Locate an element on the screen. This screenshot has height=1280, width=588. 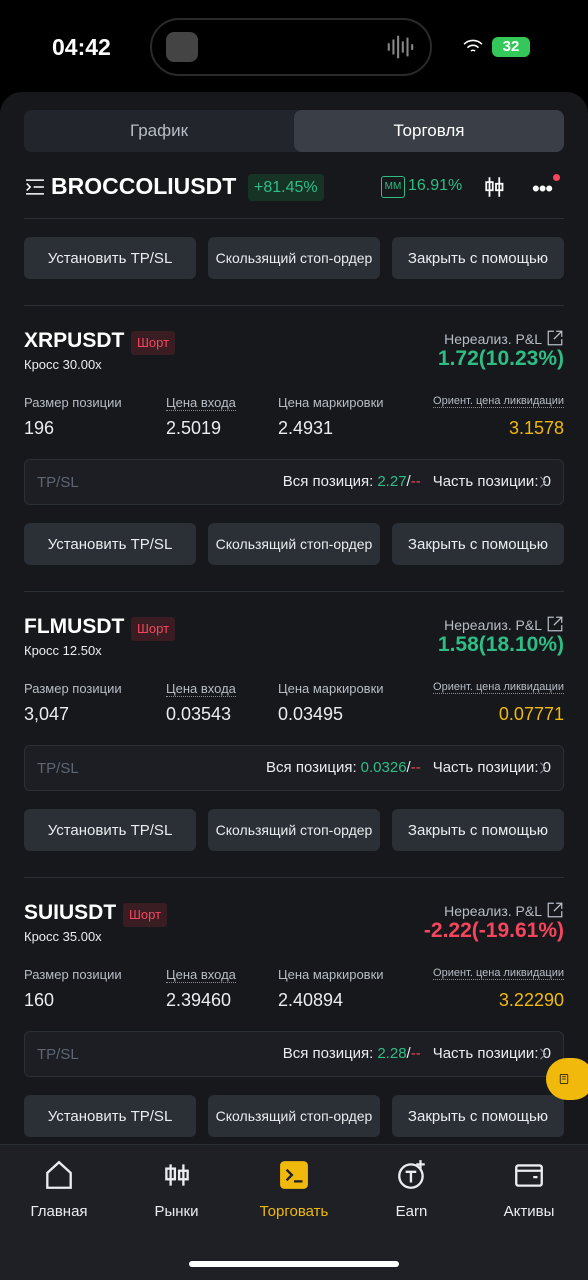
pnl: -2.22(-19.61%) is located at coordinates (493, 930).